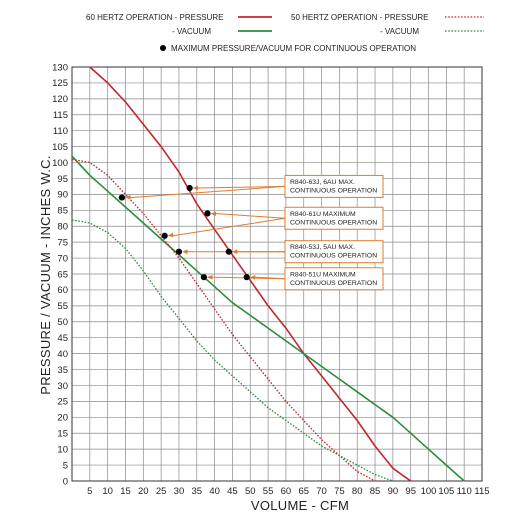  What do you see at coordinates (323, 214) in the screenshot?
I see `callout-text: R840-61U MAXIMUM` at bounding box center [323, 214].